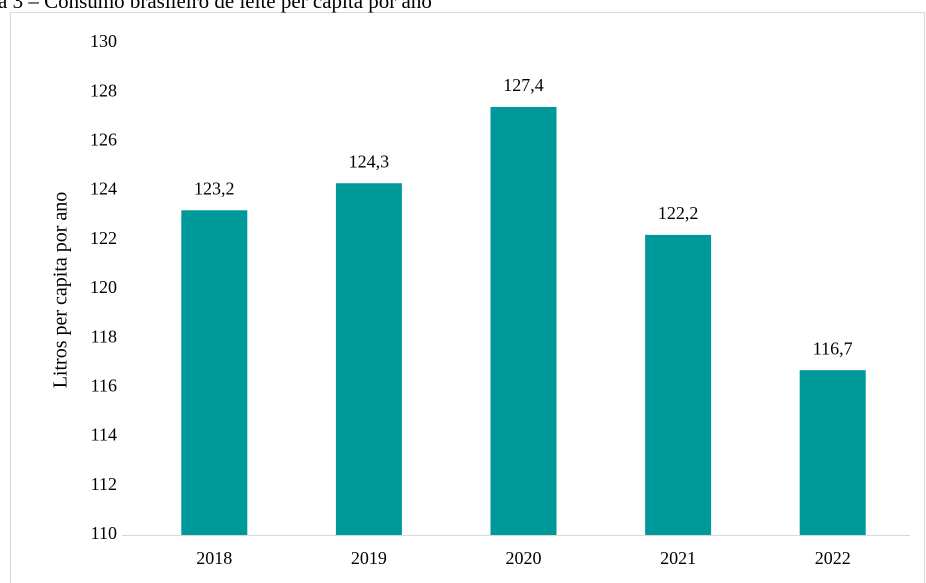  What do you see at coordinates (103, 41) in the screenshot?
I see `y-tick-label: 130` at bounding box center [103, 41].